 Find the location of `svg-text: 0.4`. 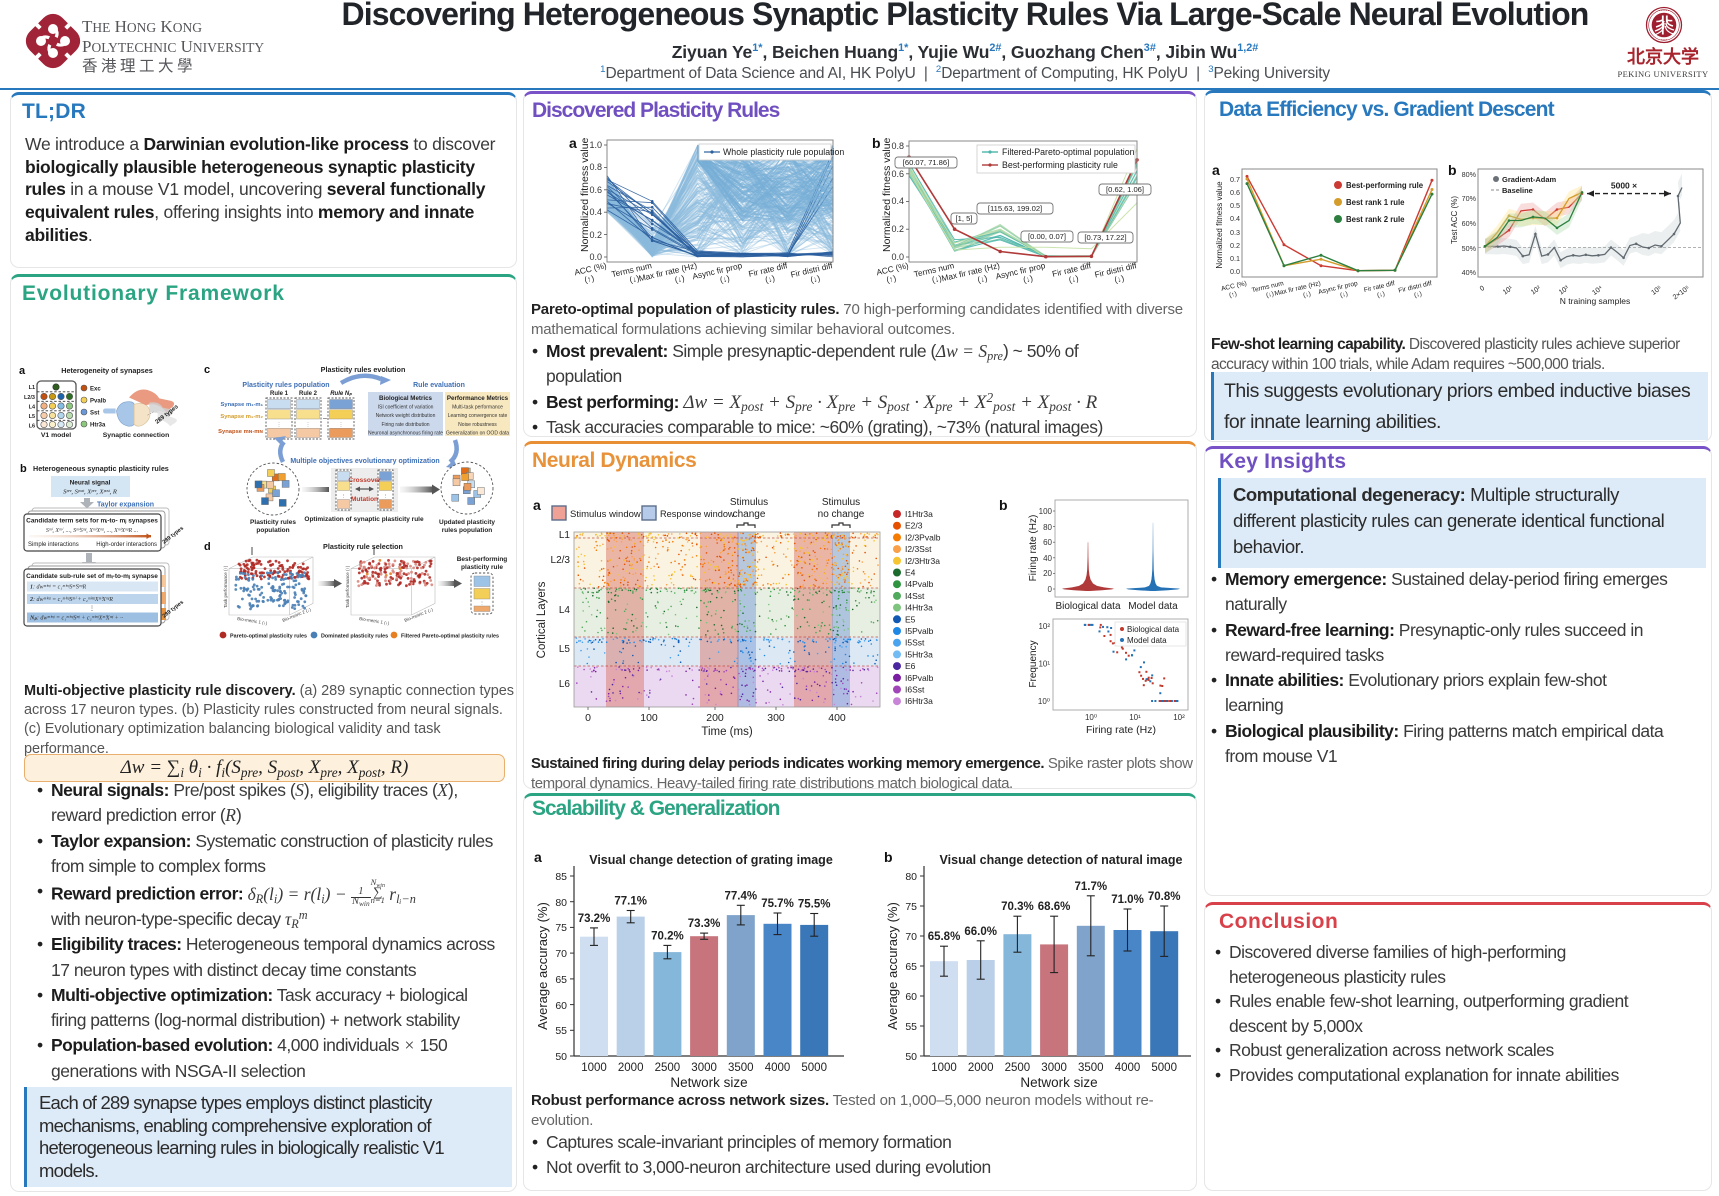

svg-text: 0.4 is located at coordinates (897, 201).